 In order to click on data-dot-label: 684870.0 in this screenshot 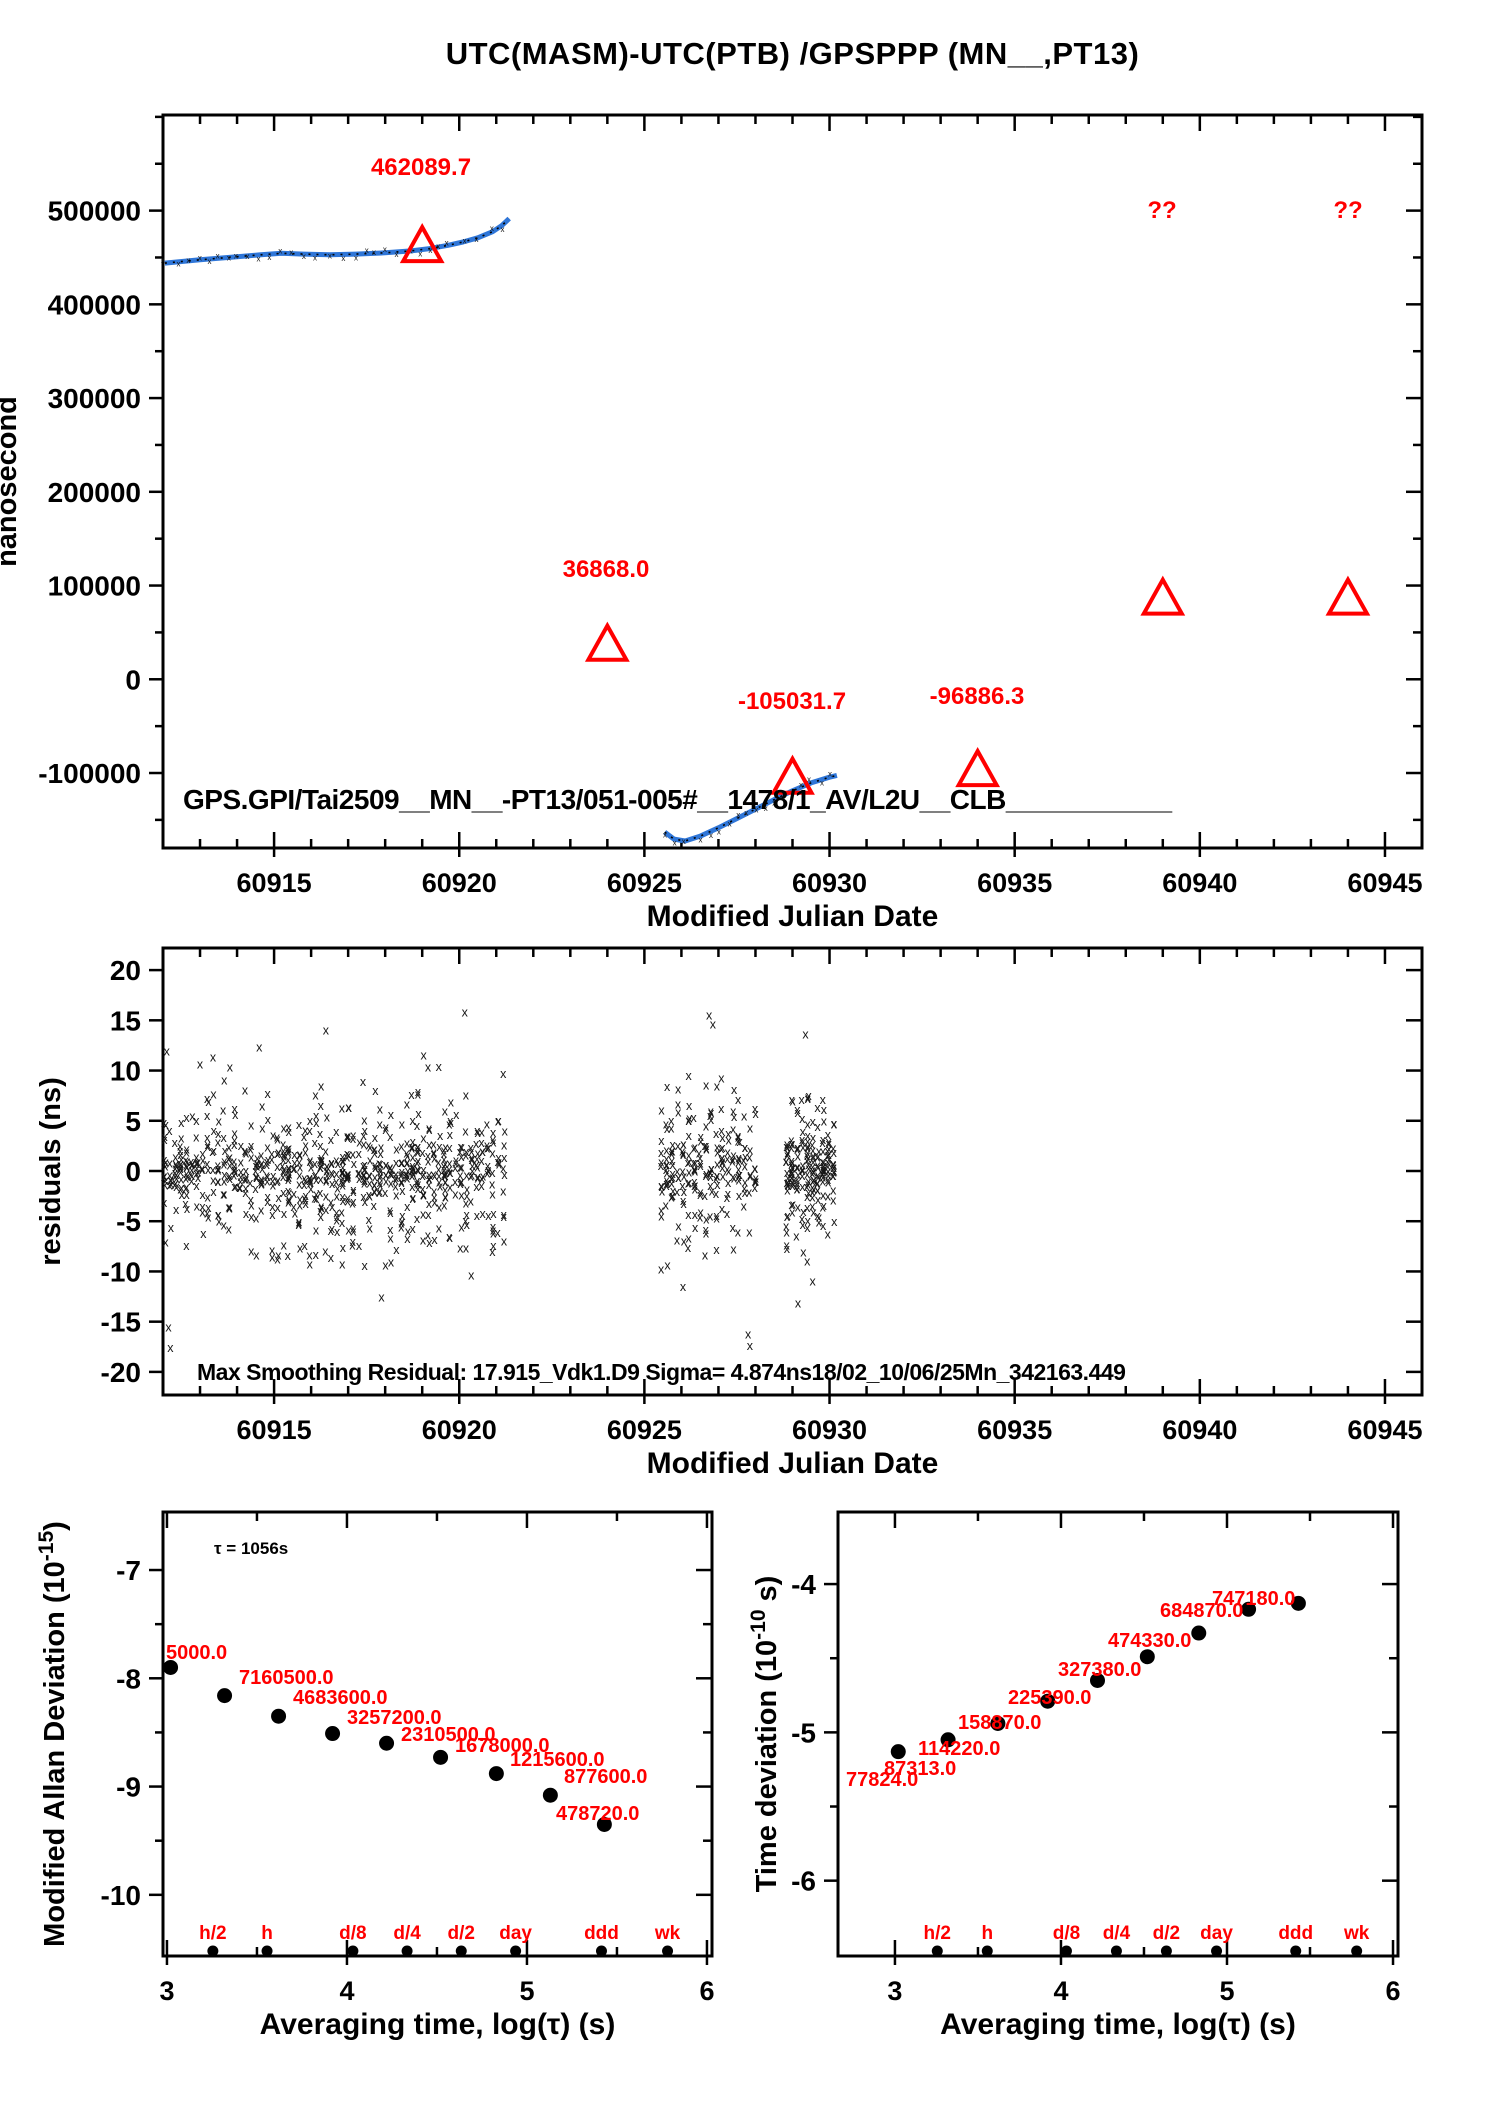, I will do `click(1201, 1611)`.